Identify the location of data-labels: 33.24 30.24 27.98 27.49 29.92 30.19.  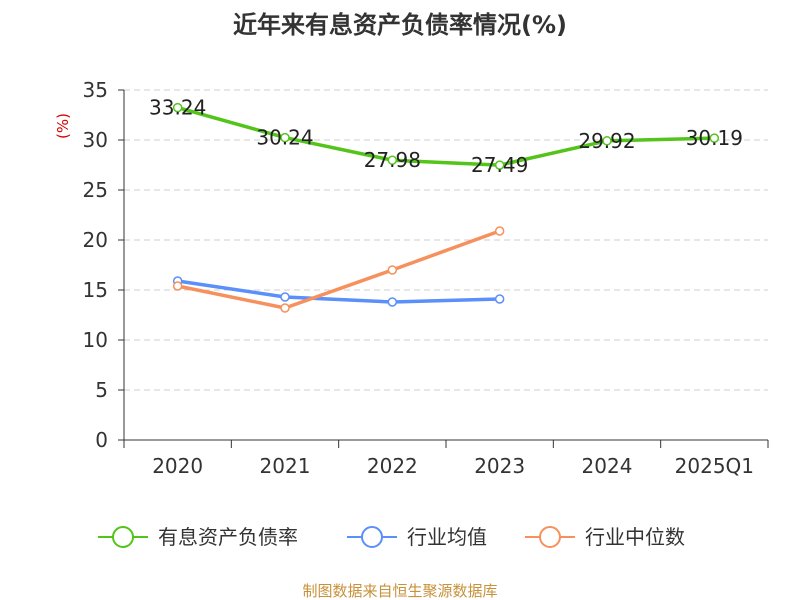
(446, 137).